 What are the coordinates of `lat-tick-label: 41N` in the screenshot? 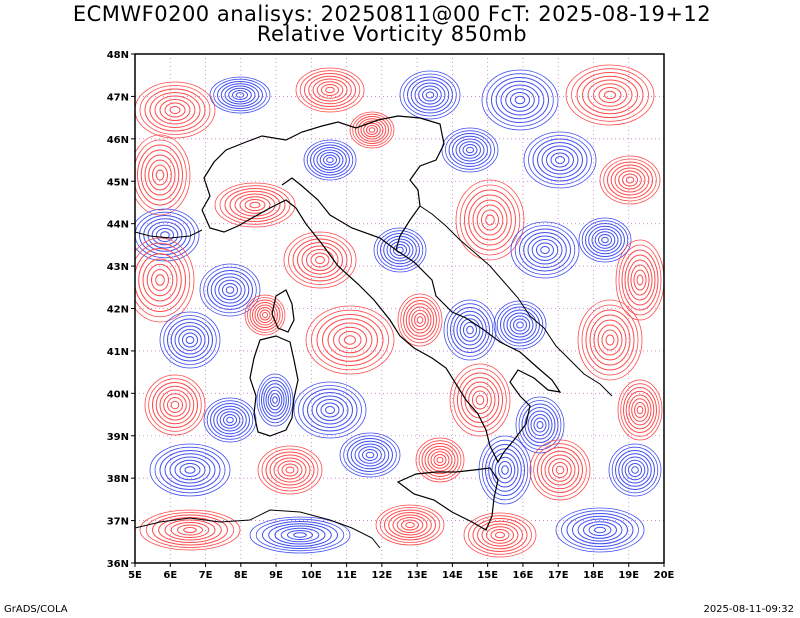 It's located at (118, 352).